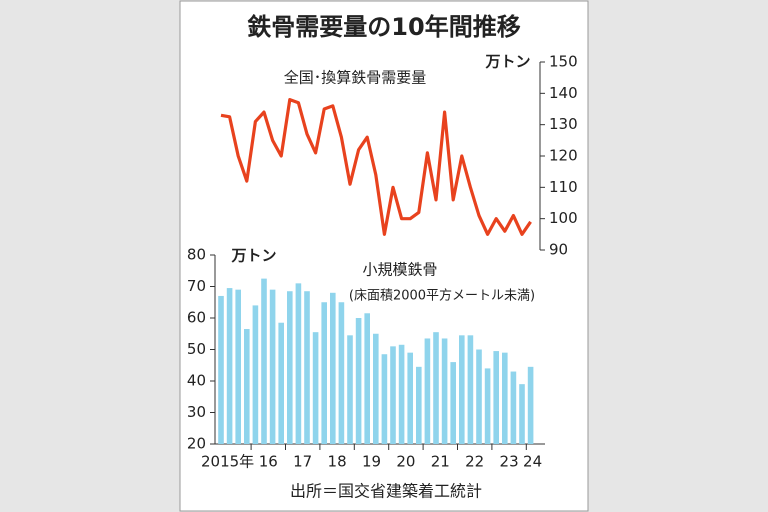 The width and height of the screenshot is (768, 512). What do you see at coordinates (383, 27) in the screenshot?
I see `chart-title: 鉄骨需要量の10年間推移` at bounding box center [383, 27].